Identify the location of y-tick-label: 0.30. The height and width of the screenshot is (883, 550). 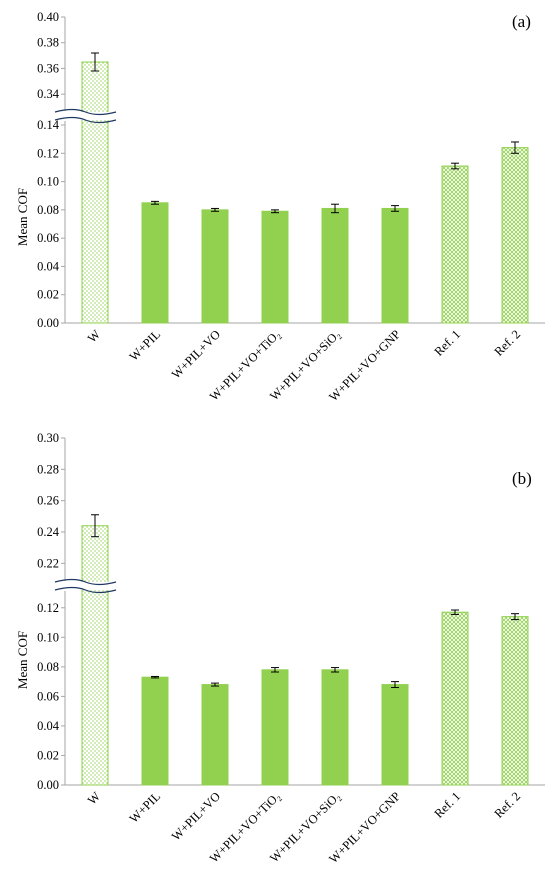
(48, 438).